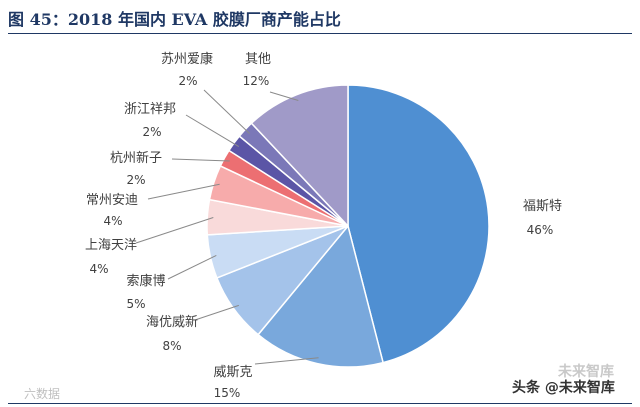 This screenshot has height=407, width=640. I want to click on slice-label: 苏州爱康, so click(187, 59).